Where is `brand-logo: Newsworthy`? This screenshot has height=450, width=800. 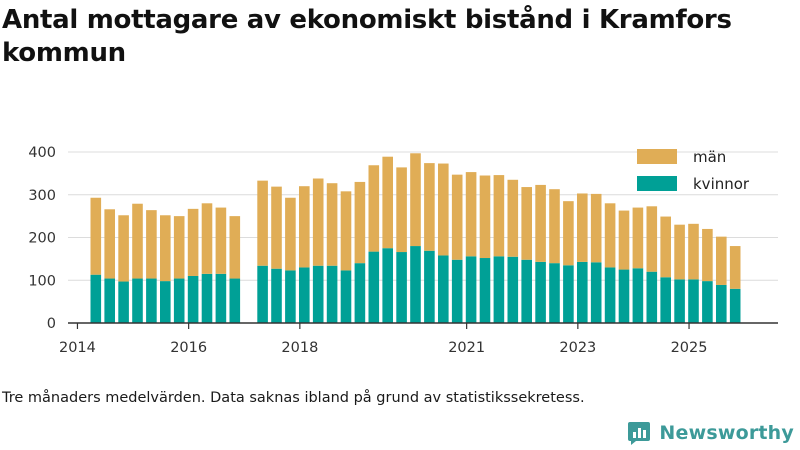 brand-logo: Newsworthy is located at coordinates (710, 433).